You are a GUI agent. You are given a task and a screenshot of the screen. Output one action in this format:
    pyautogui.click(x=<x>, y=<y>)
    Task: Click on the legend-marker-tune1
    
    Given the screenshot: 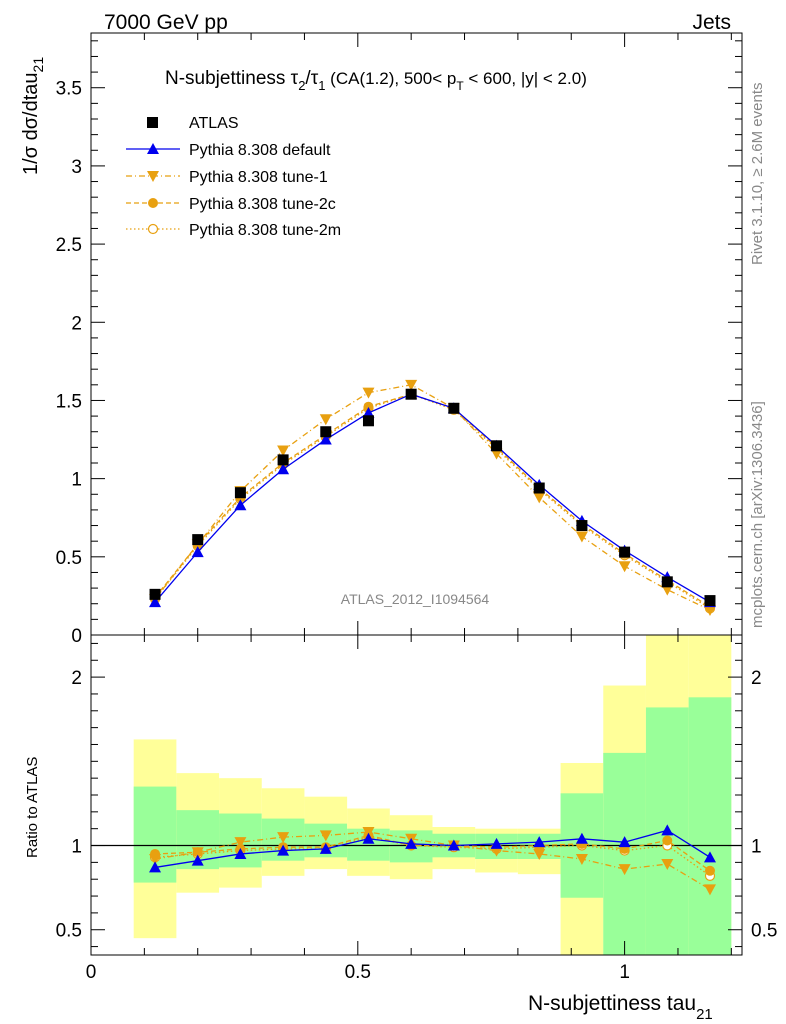 What is the action you would take?
    pyautogui.click(x=153, y=176)
    